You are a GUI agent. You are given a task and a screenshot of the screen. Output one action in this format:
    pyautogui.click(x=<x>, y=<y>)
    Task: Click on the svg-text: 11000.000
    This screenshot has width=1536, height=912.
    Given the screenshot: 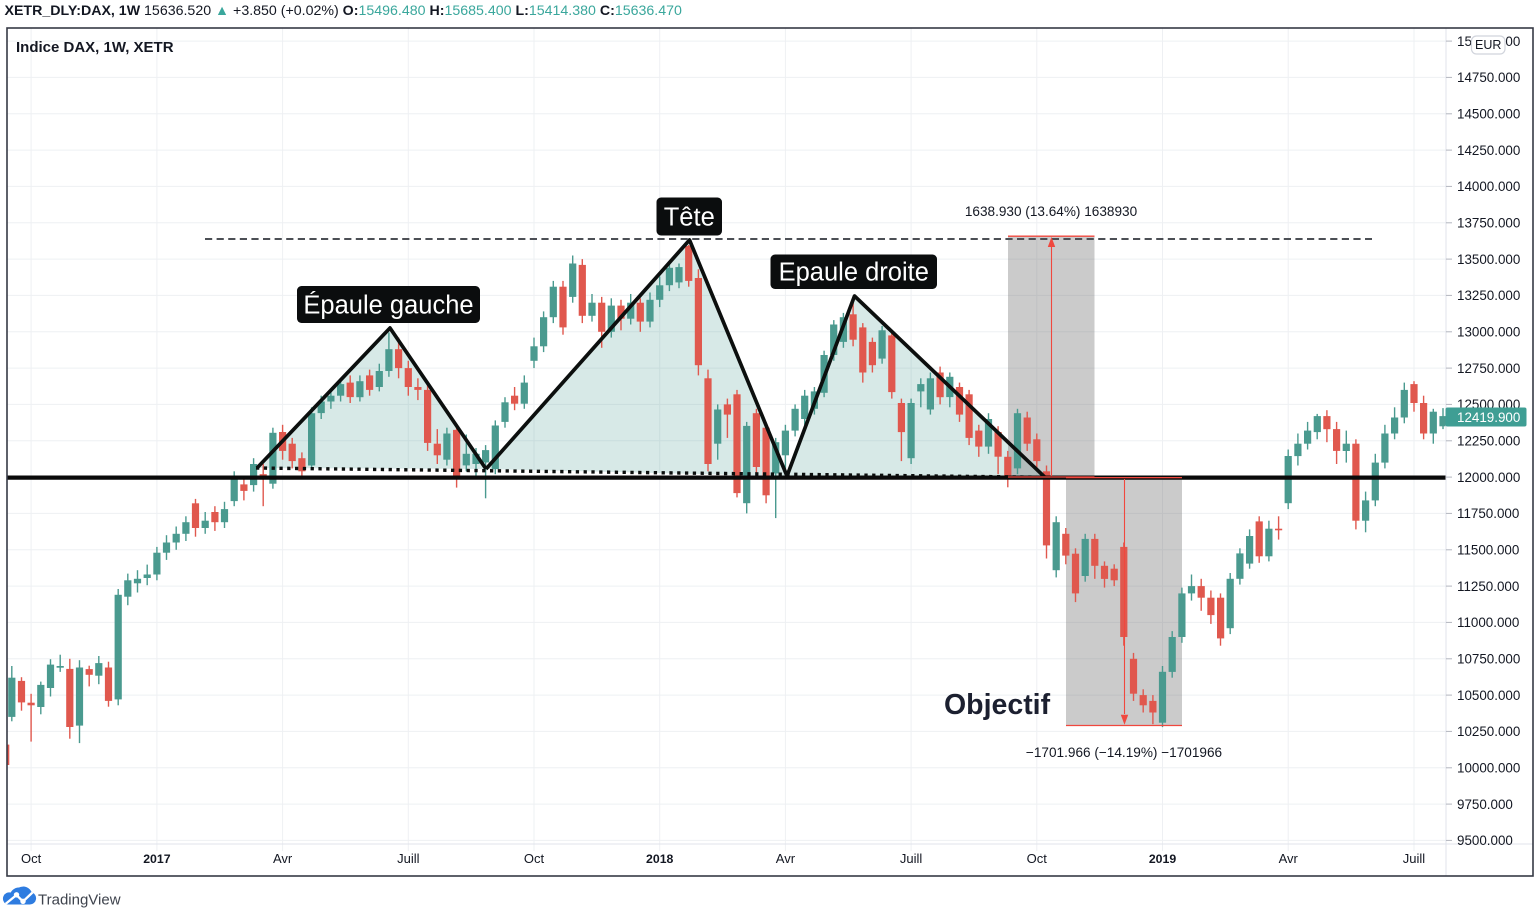 What is the action you would take?
    pyautogui.click(x=1488, y=622)
    